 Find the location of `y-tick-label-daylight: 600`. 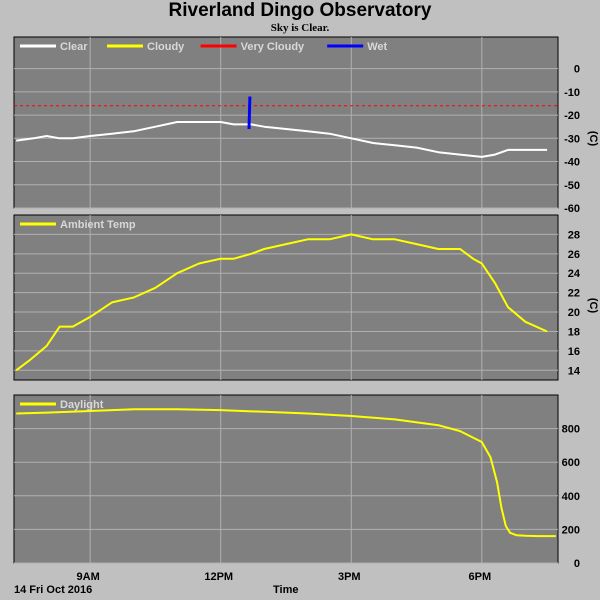

y-tick-label-daylight: 600 is located at coordinates (571, 463).